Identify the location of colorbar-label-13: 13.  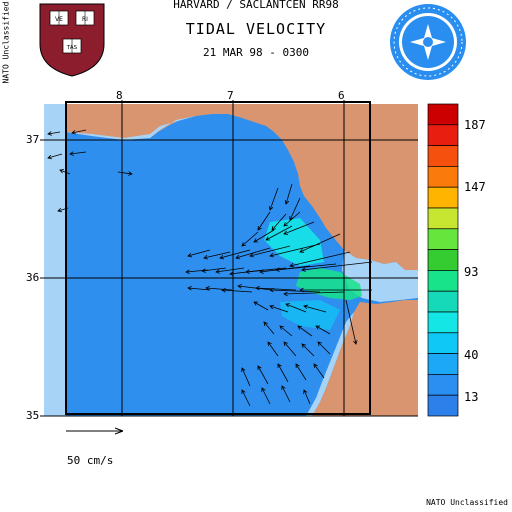
(471, 397).